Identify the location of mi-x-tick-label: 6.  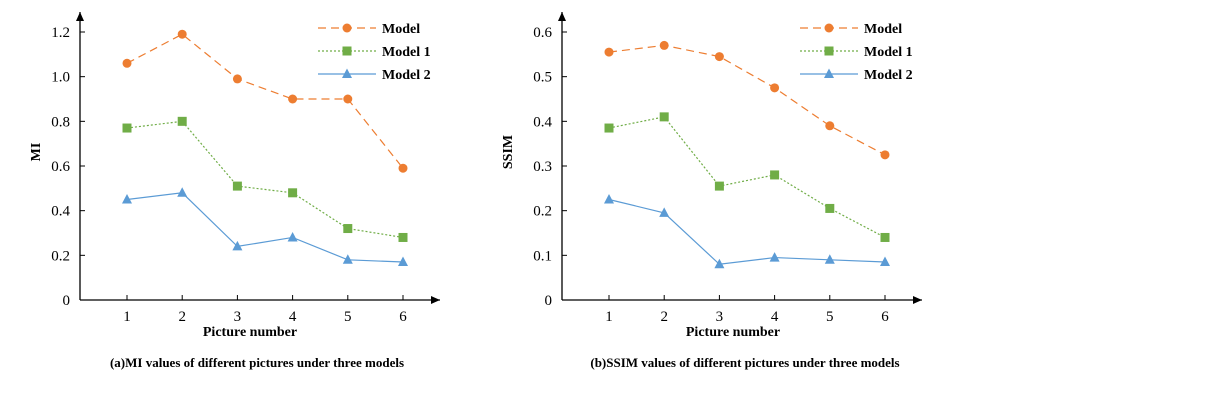
(403, 317).